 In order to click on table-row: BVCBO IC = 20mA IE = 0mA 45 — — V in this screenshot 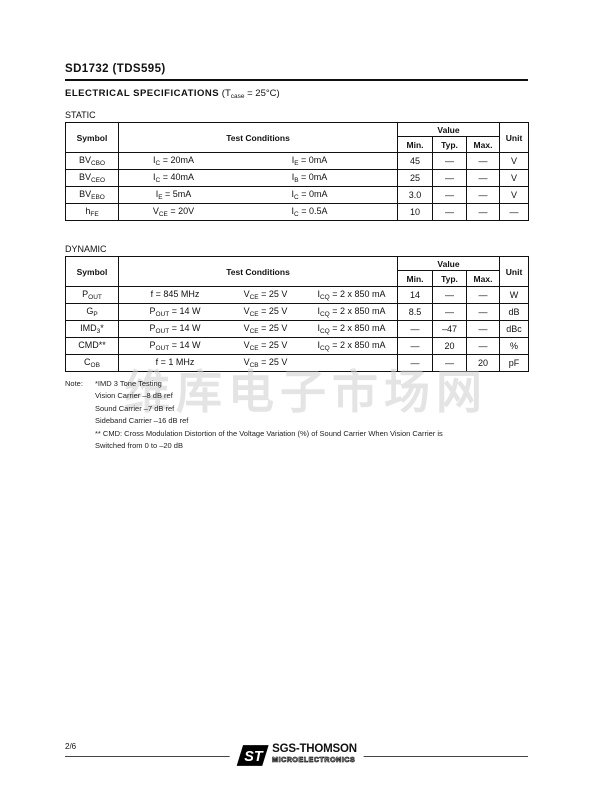, I will do `click(297, 161)`.